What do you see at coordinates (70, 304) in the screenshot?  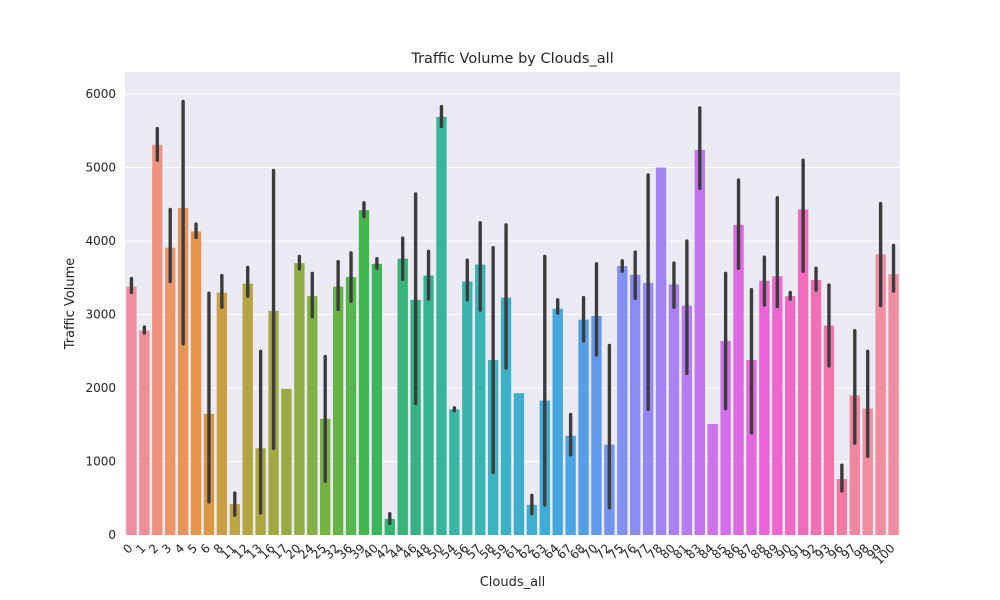 I see `y-axis-label: Traffic Volume` at bounding box center [70, 304].